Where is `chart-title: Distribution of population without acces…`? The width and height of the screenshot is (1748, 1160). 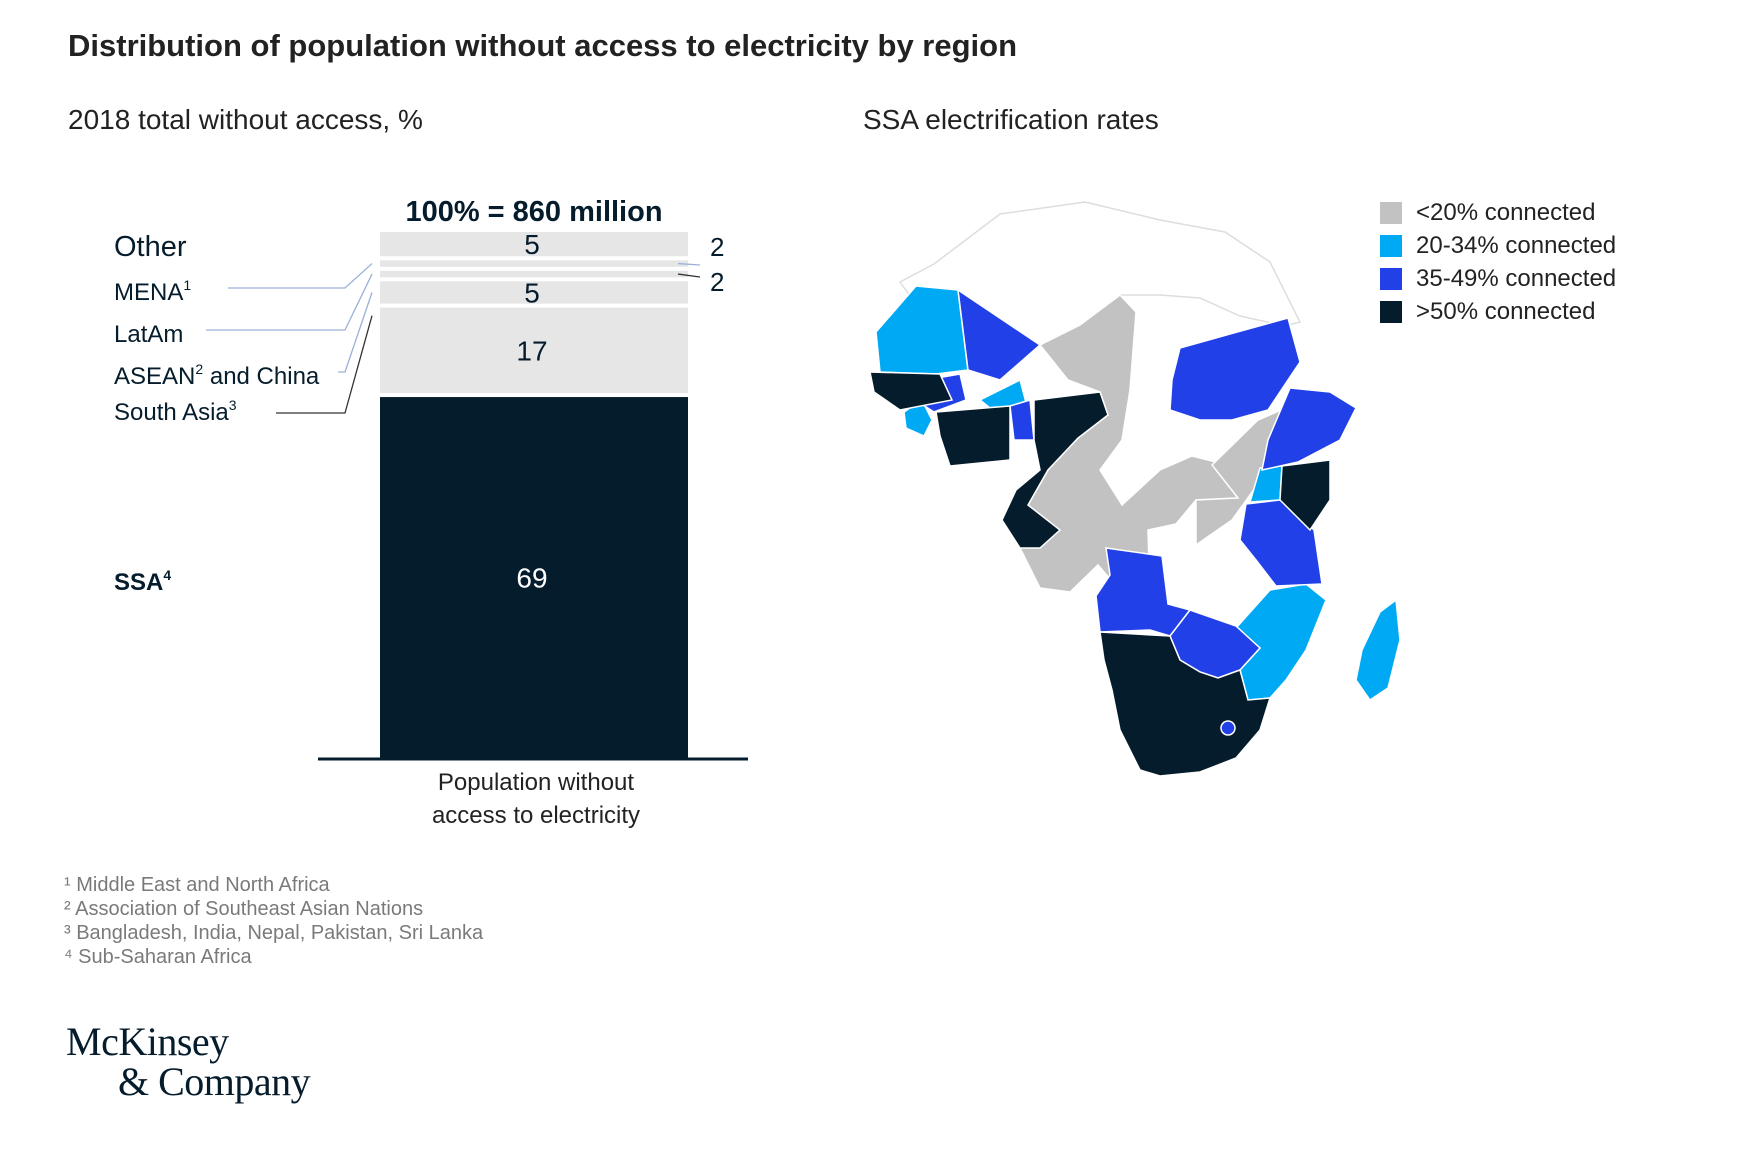
chart-title: Distribution of population without acces… is located at coordinates (543, 45).